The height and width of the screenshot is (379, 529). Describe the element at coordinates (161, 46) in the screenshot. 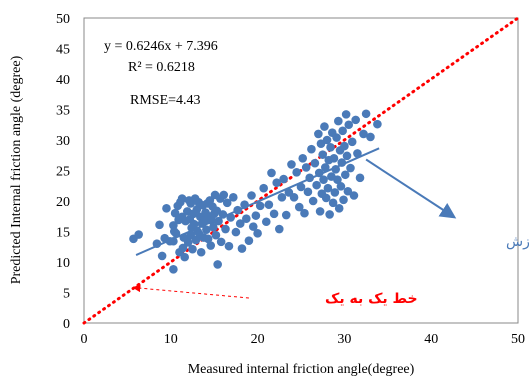

I see `regression-equation: y = 0.6246x + 7.396` at that location.